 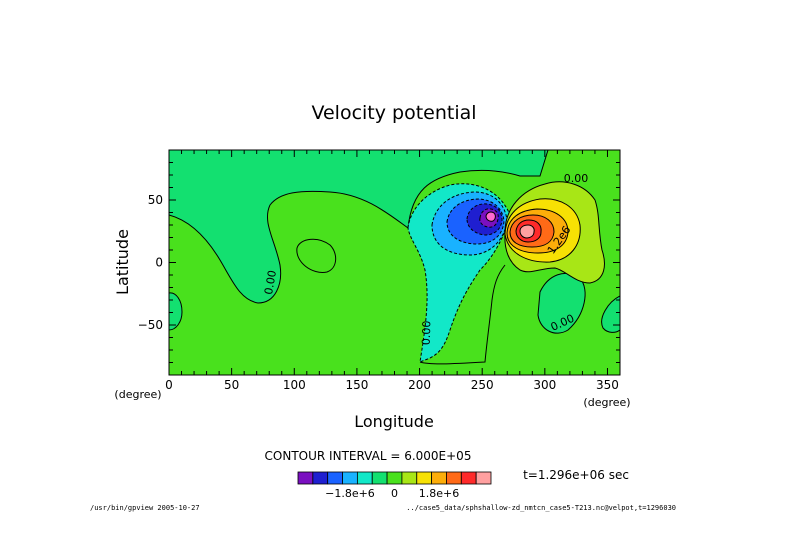 What do you see at coordinates (427, 332) in the screenshot?
I see `contour-label-3: 0.00` at bounding box center [427, 332].